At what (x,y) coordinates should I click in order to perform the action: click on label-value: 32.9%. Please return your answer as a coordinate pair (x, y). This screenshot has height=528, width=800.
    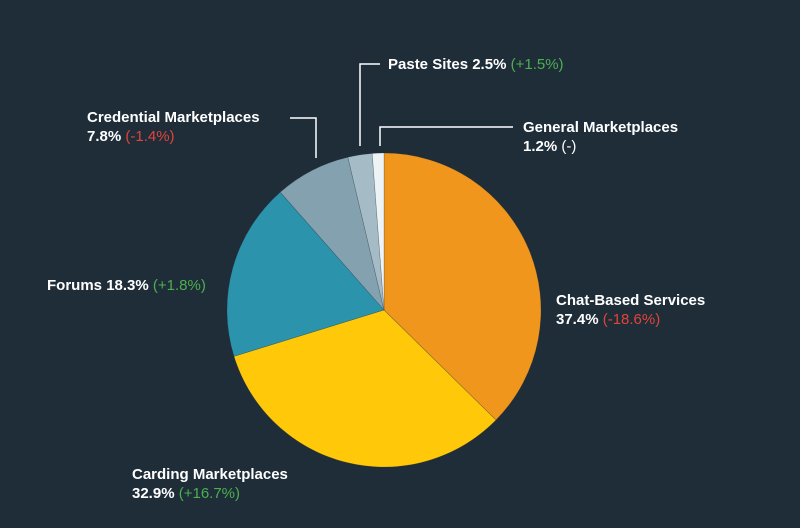
    Looking at the image, I should click on (153, 493).